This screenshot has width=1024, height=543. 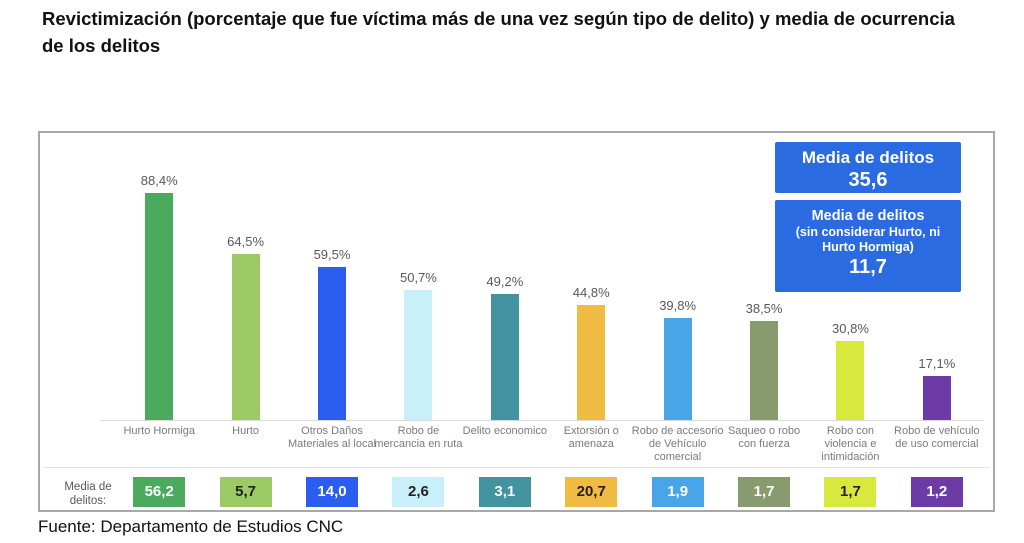 I want to click on chart-column: 50,7% Robo de mercancia en ruta 2,6, so click(x=418, y=323).